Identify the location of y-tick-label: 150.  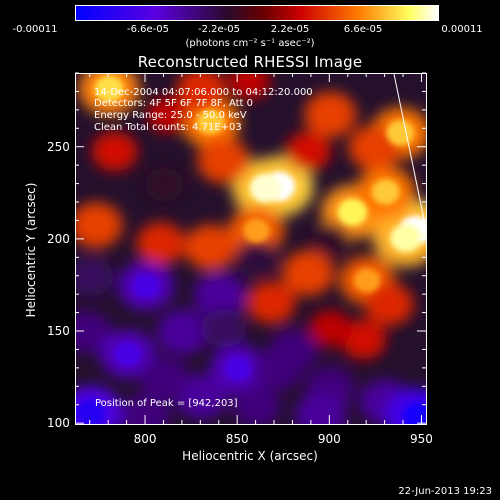
(58, 331).